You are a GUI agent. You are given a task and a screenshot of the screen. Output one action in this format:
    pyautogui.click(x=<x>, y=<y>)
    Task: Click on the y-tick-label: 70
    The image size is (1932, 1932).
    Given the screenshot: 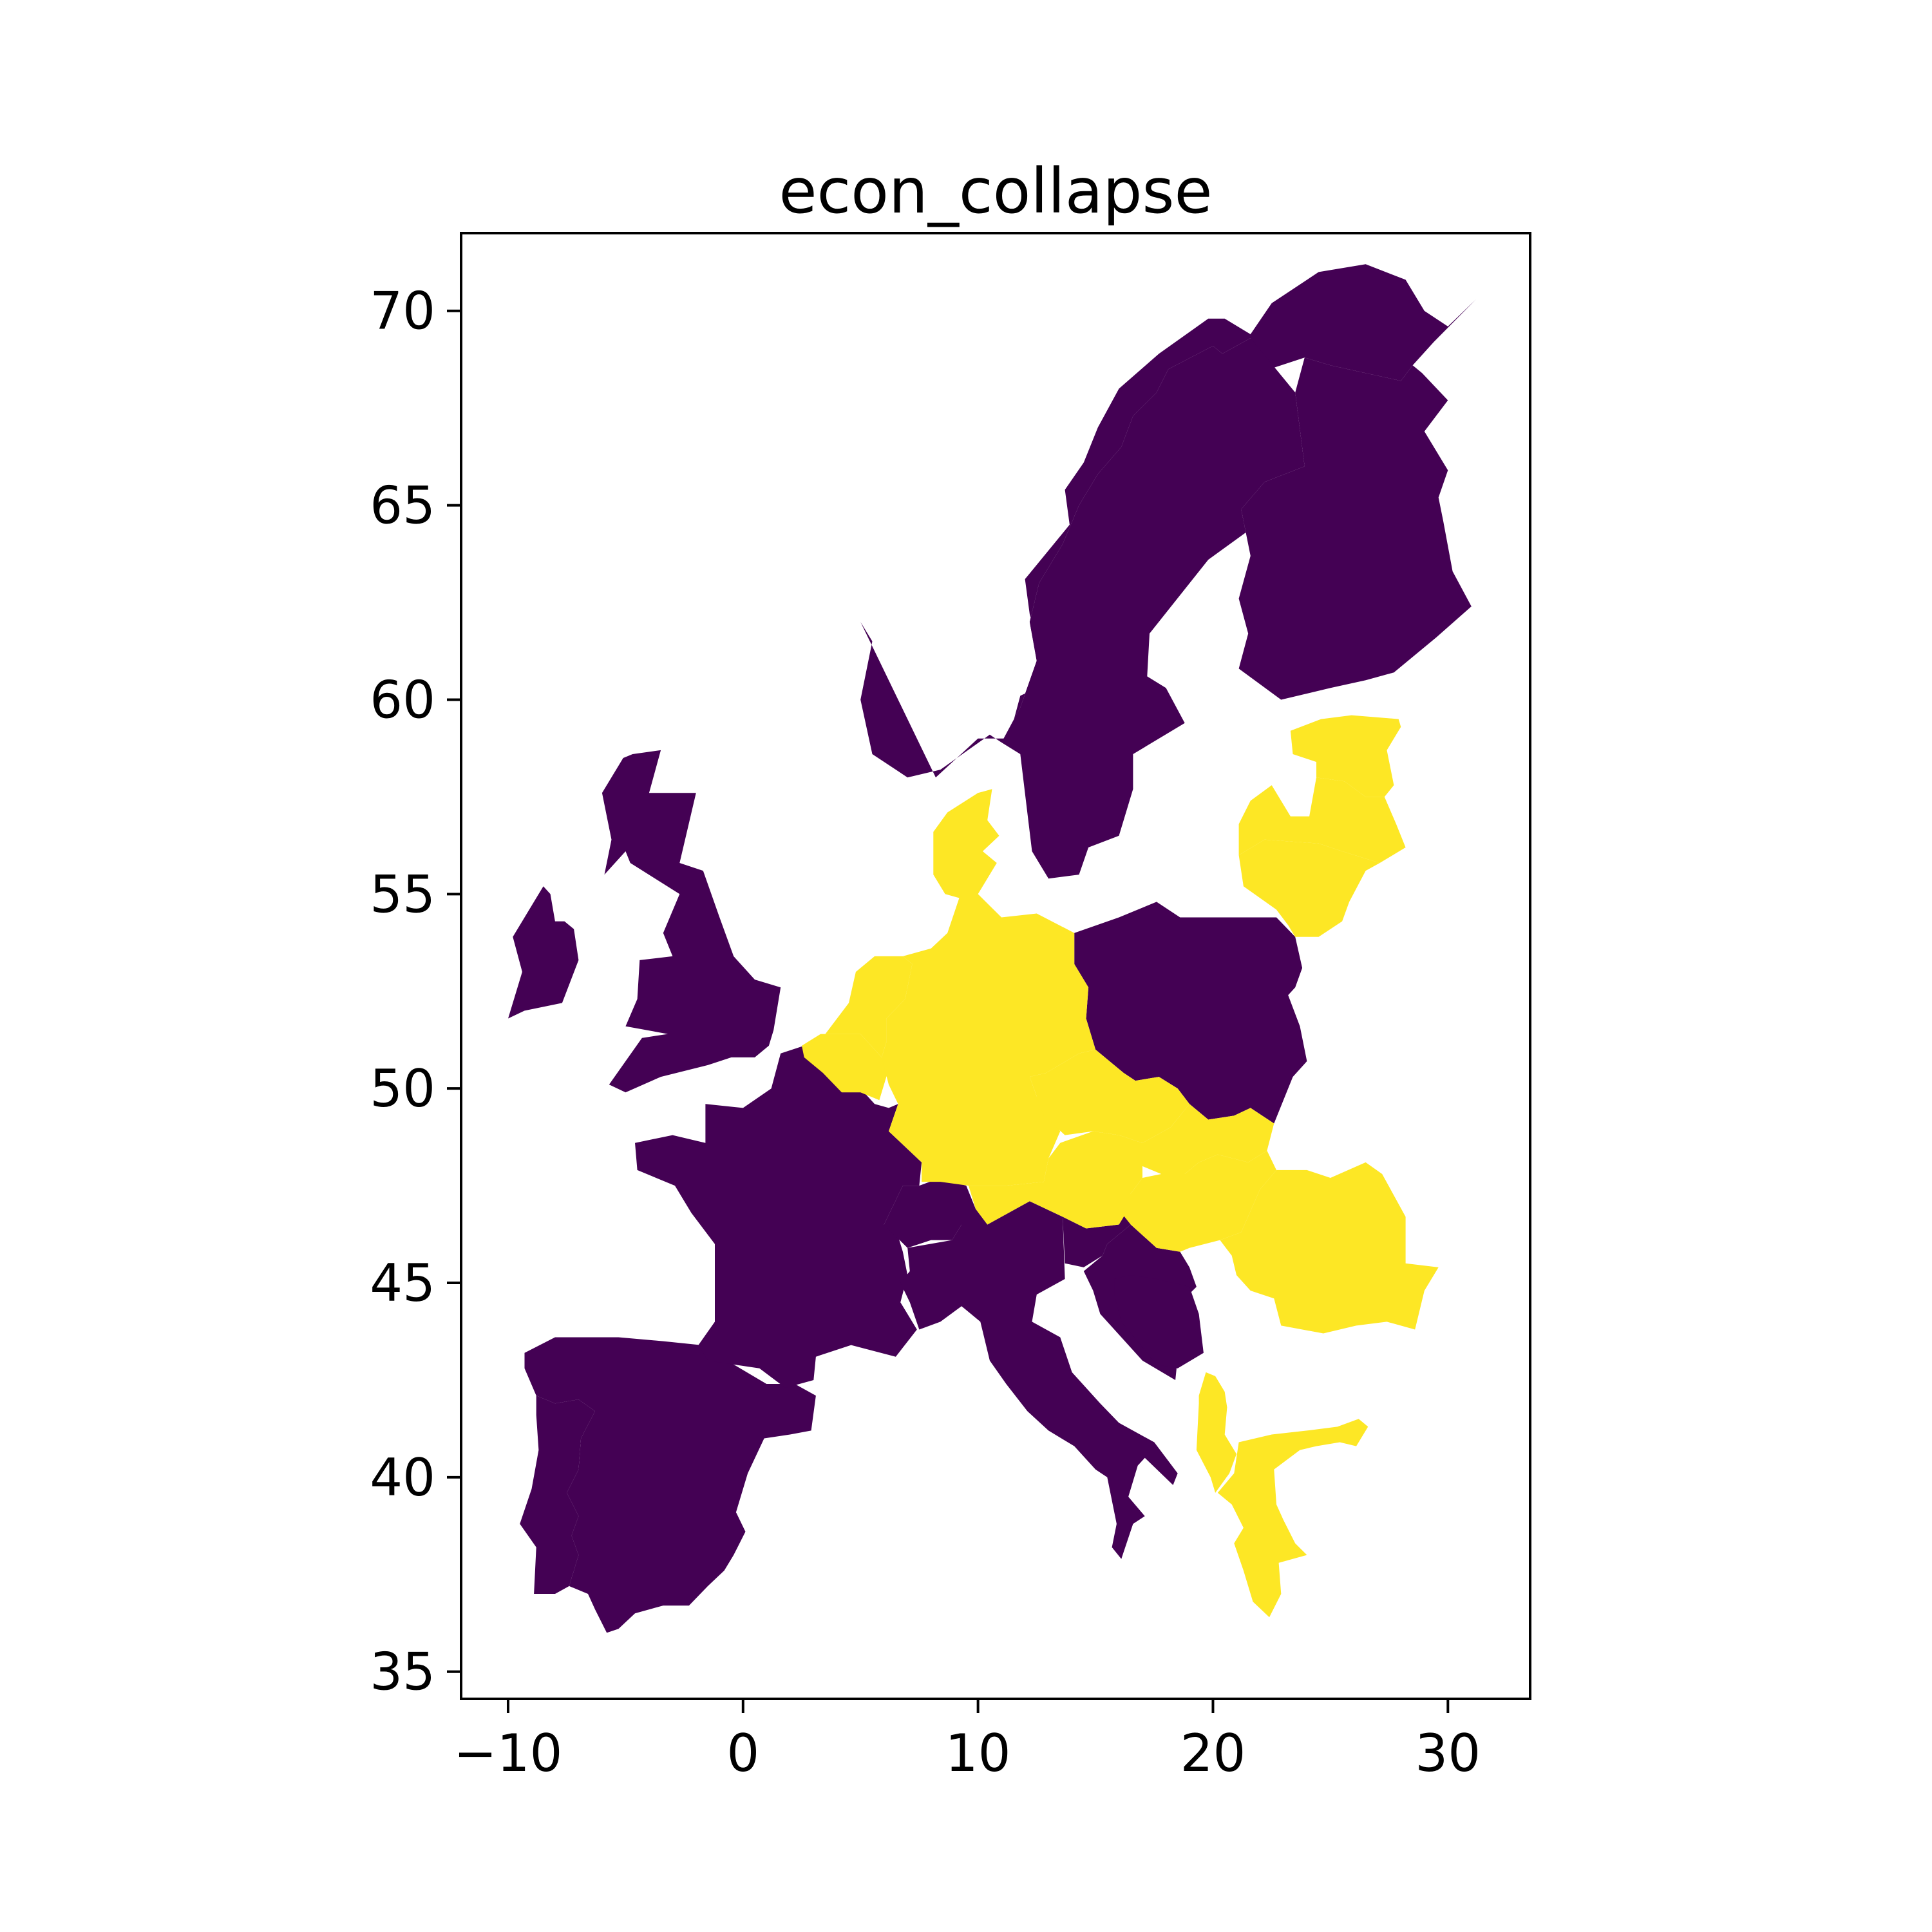 What is the action you would take?
    pyautogui.click(x=402, y=311)
    